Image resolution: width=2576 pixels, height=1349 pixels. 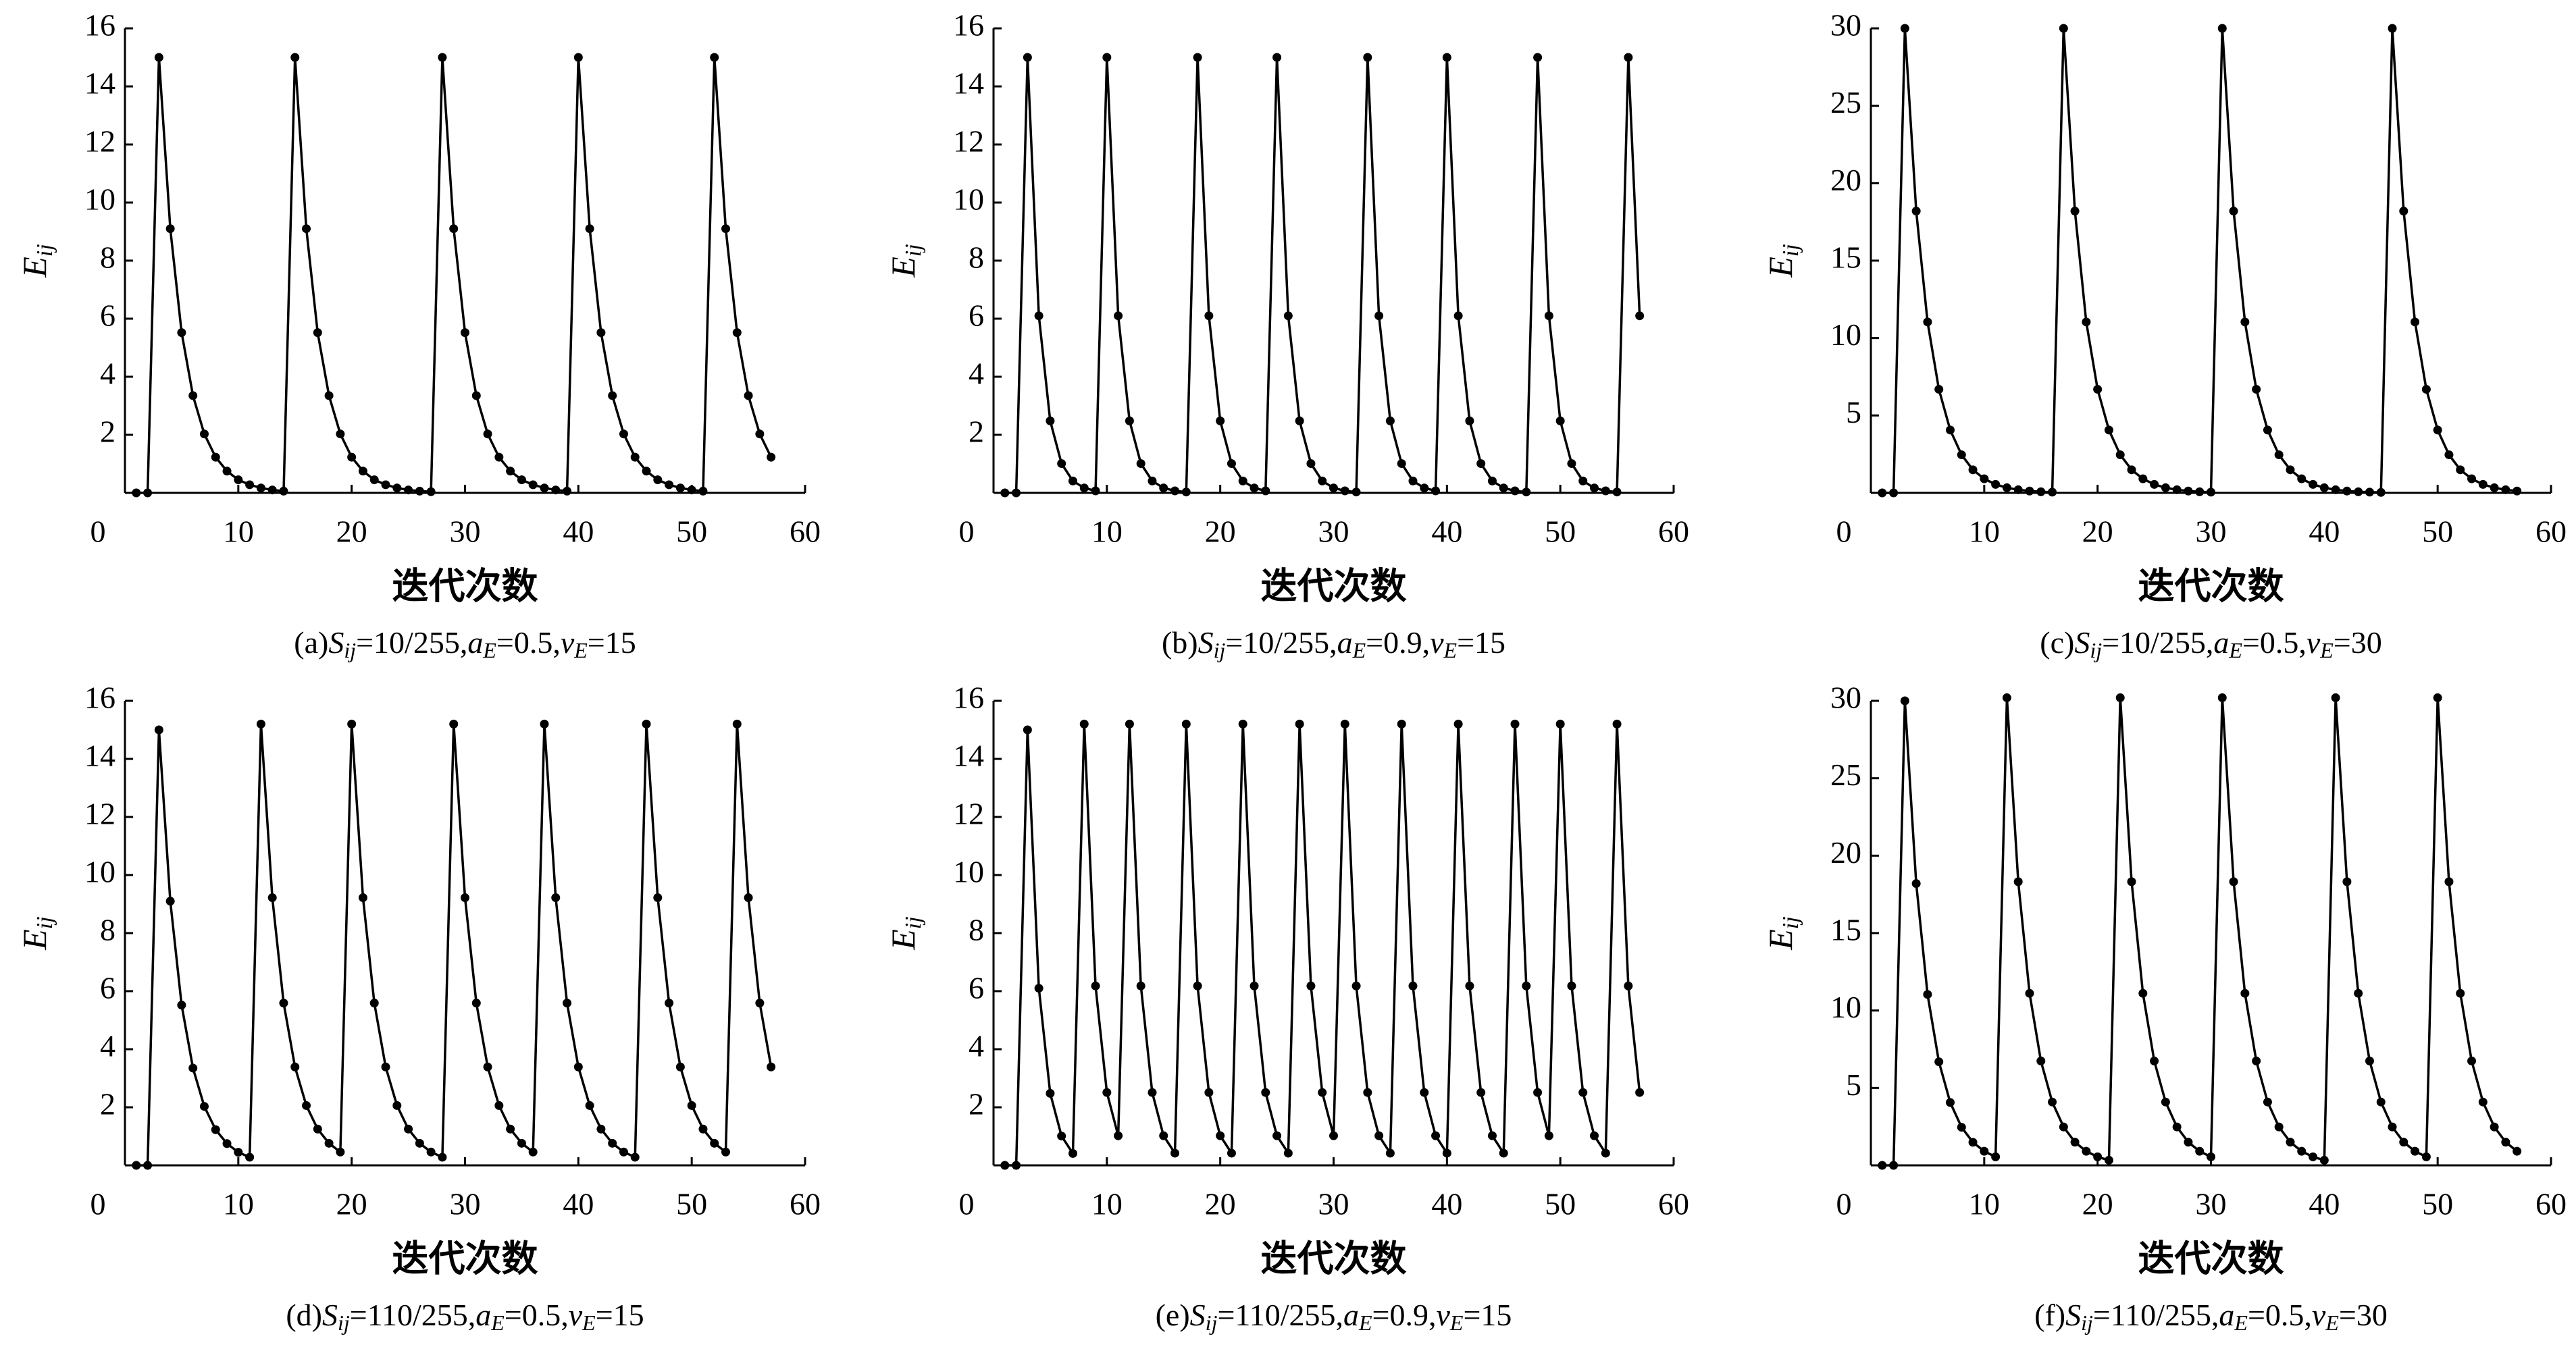 I want to click on y-label-sub: ij, so click(x=1790, y=251).